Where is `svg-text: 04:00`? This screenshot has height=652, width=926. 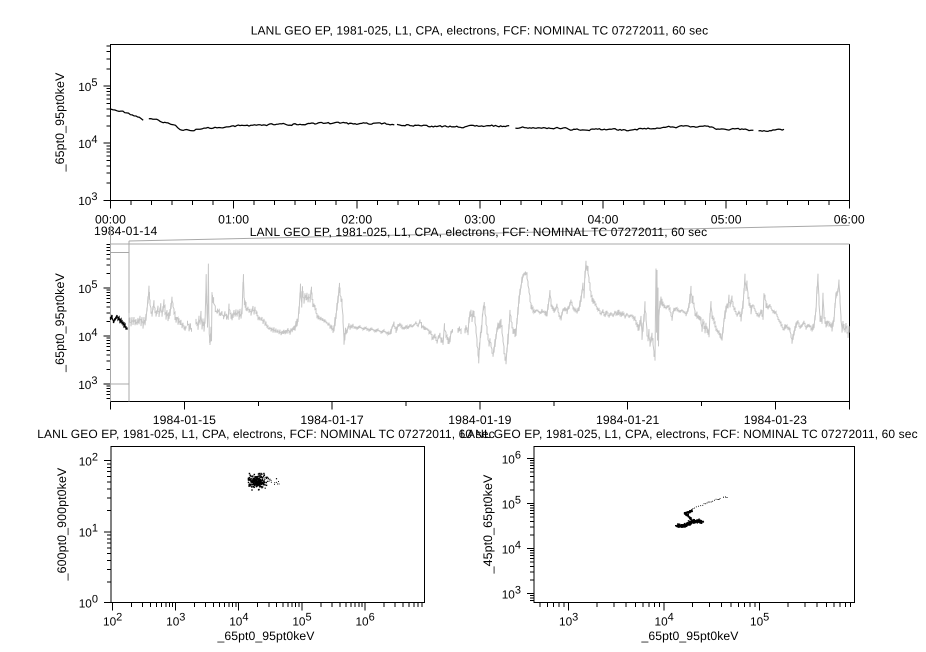
svg-text: 04:00 is located at coordinates (603, 220).